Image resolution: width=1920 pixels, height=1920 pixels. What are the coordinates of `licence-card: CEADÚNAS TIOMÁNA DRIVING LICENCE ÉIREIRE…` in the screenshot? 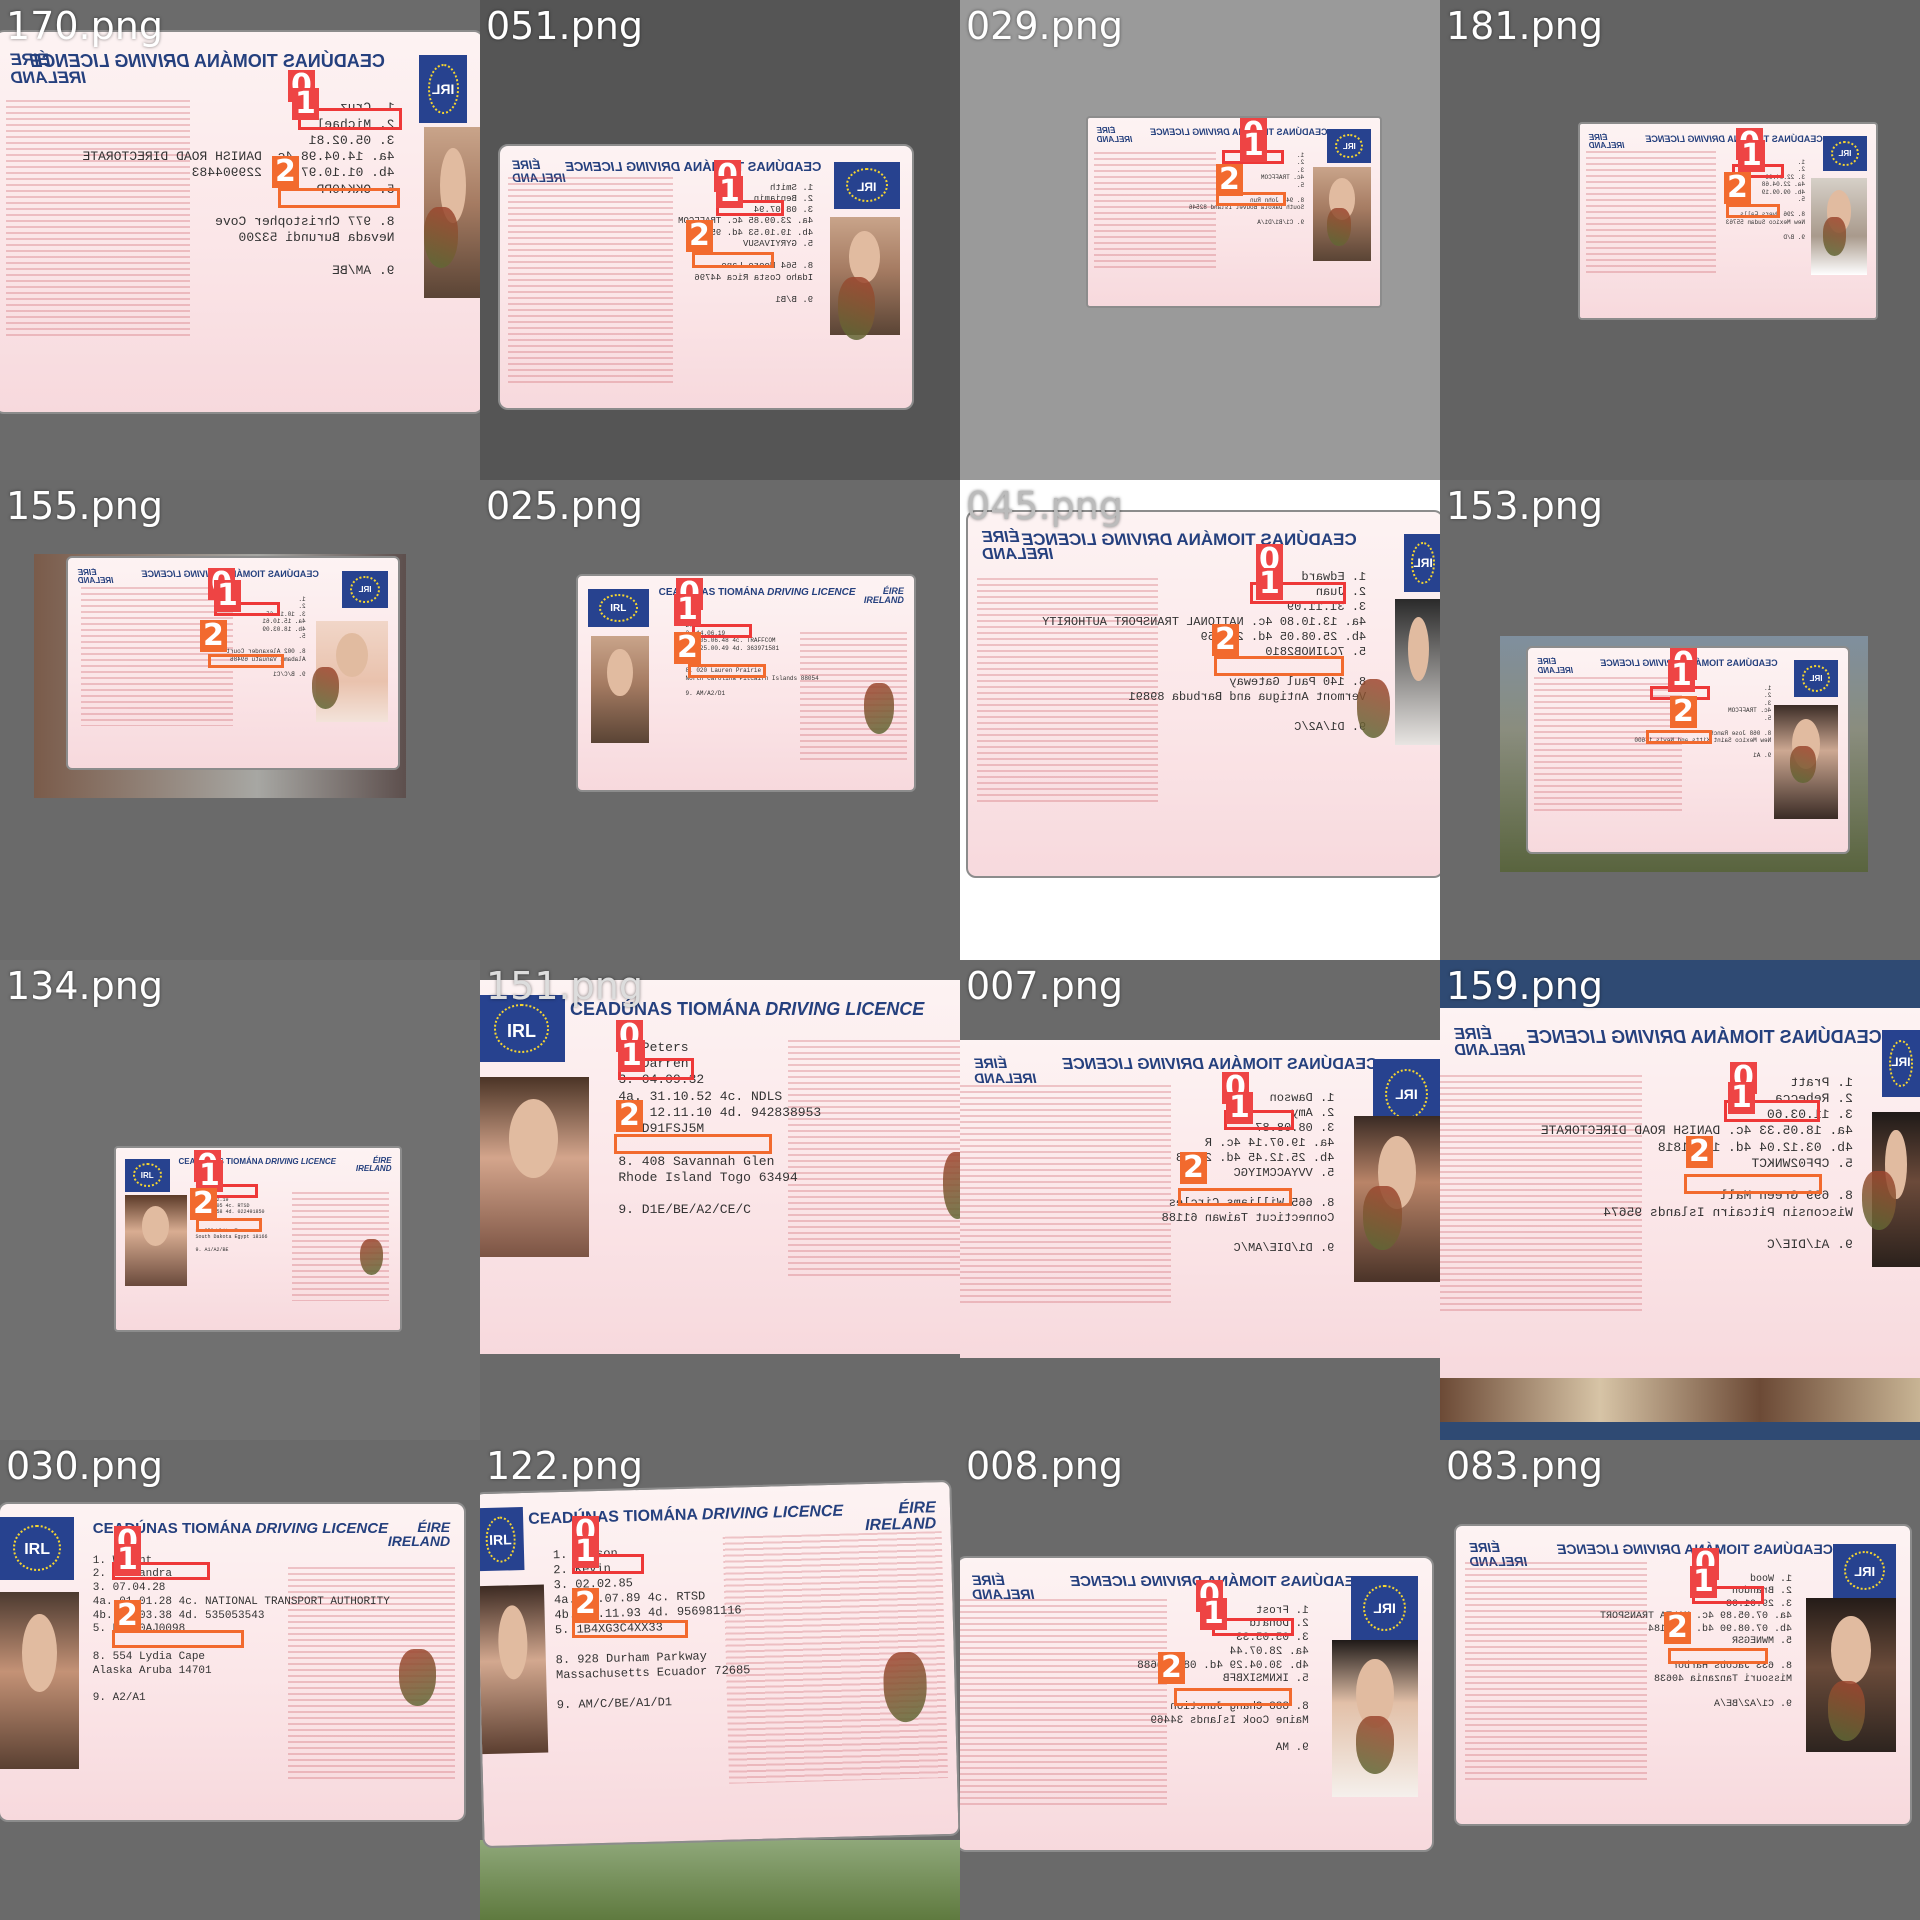 It's located at (258, 1239).